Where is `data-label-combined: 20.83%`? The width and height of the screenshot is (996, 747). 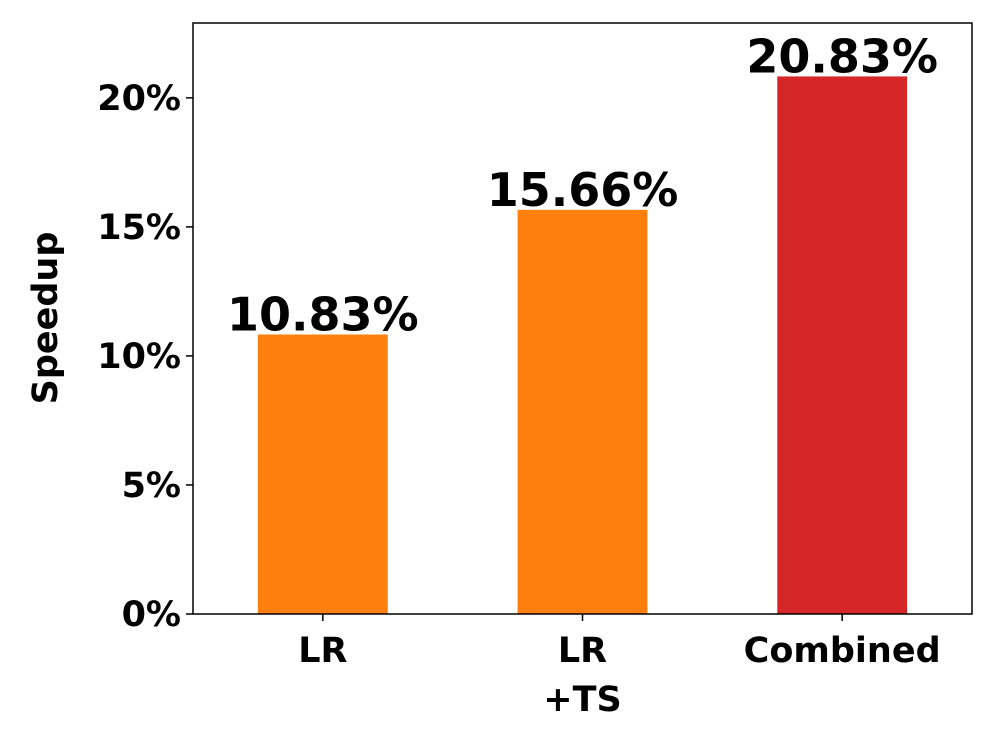
data-label-combined: 20.83% is located at coordinates (842, 56).